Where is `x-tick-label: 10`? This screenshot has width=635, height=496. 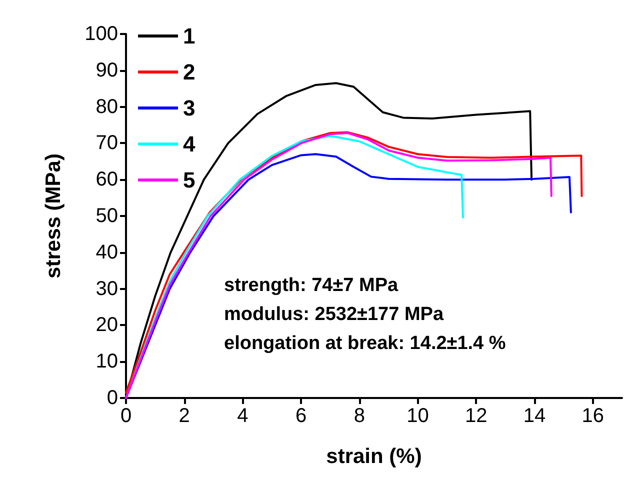 x-tick-label: 10 is located at coordinates (417, 416).